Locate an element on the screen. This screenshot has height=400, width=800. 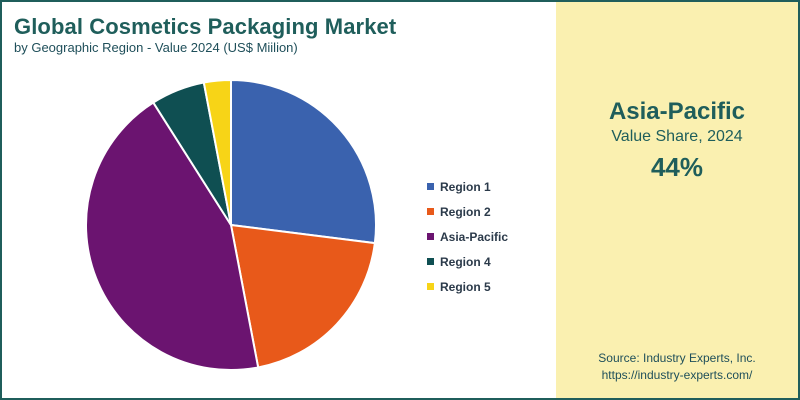
legend-label: Region 2 is located at coordinates (465, 211).